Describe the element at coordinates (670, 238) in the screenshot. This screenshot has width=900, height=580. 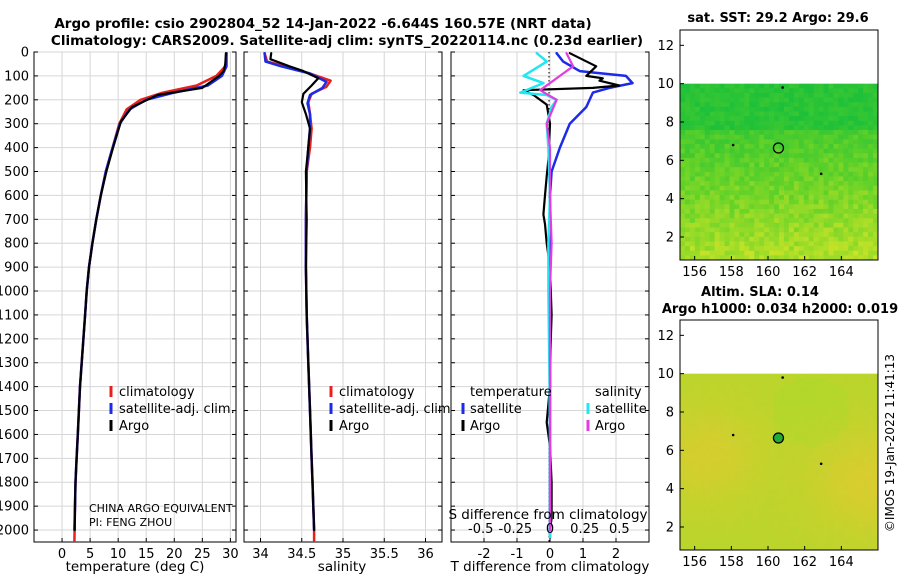
I see `map-y-tick-label: 2` at that location.